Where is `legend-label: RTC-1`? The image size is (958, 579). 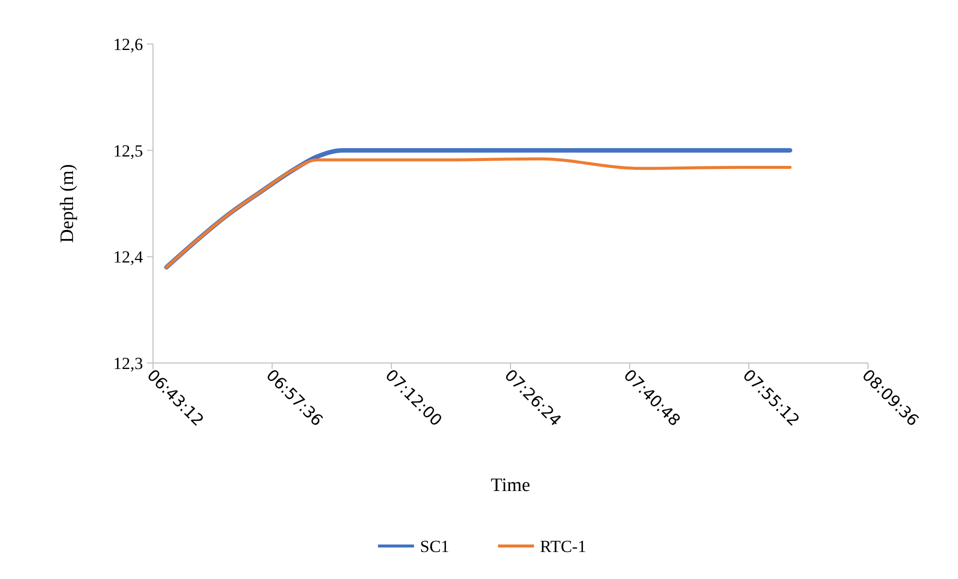
legend-label: RTC-1 is located at coordinates (563, 546).